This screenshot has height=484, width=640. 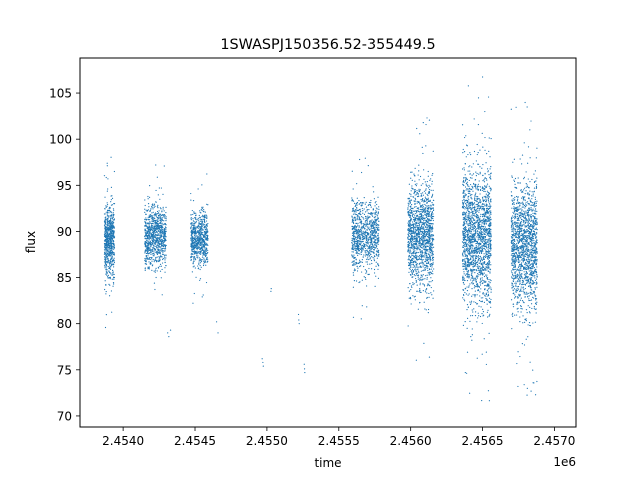 What do you see at coordinates (192, 210) in the screenshot?
I see `data-point-1981` at bounding box center [192, 210].